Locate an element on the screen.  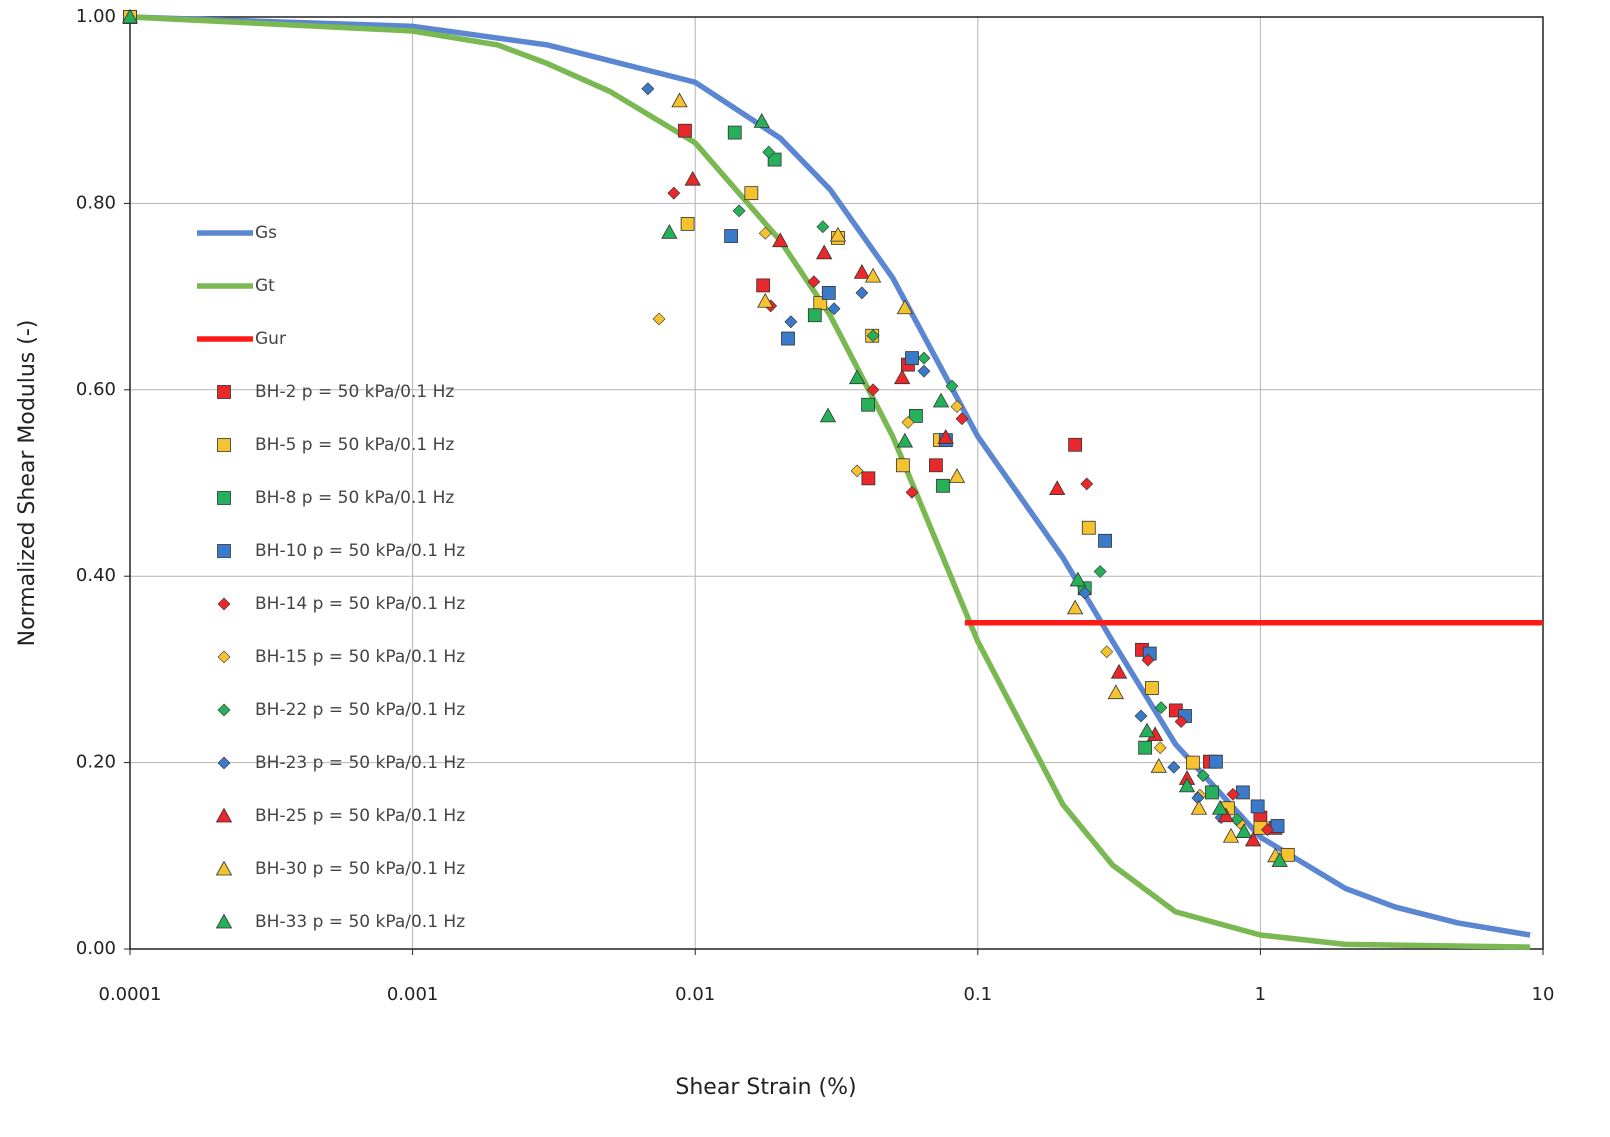
legend-label: BH-30 p = 50 kPa/0.1 Hz is located at coordinates (360, 869).